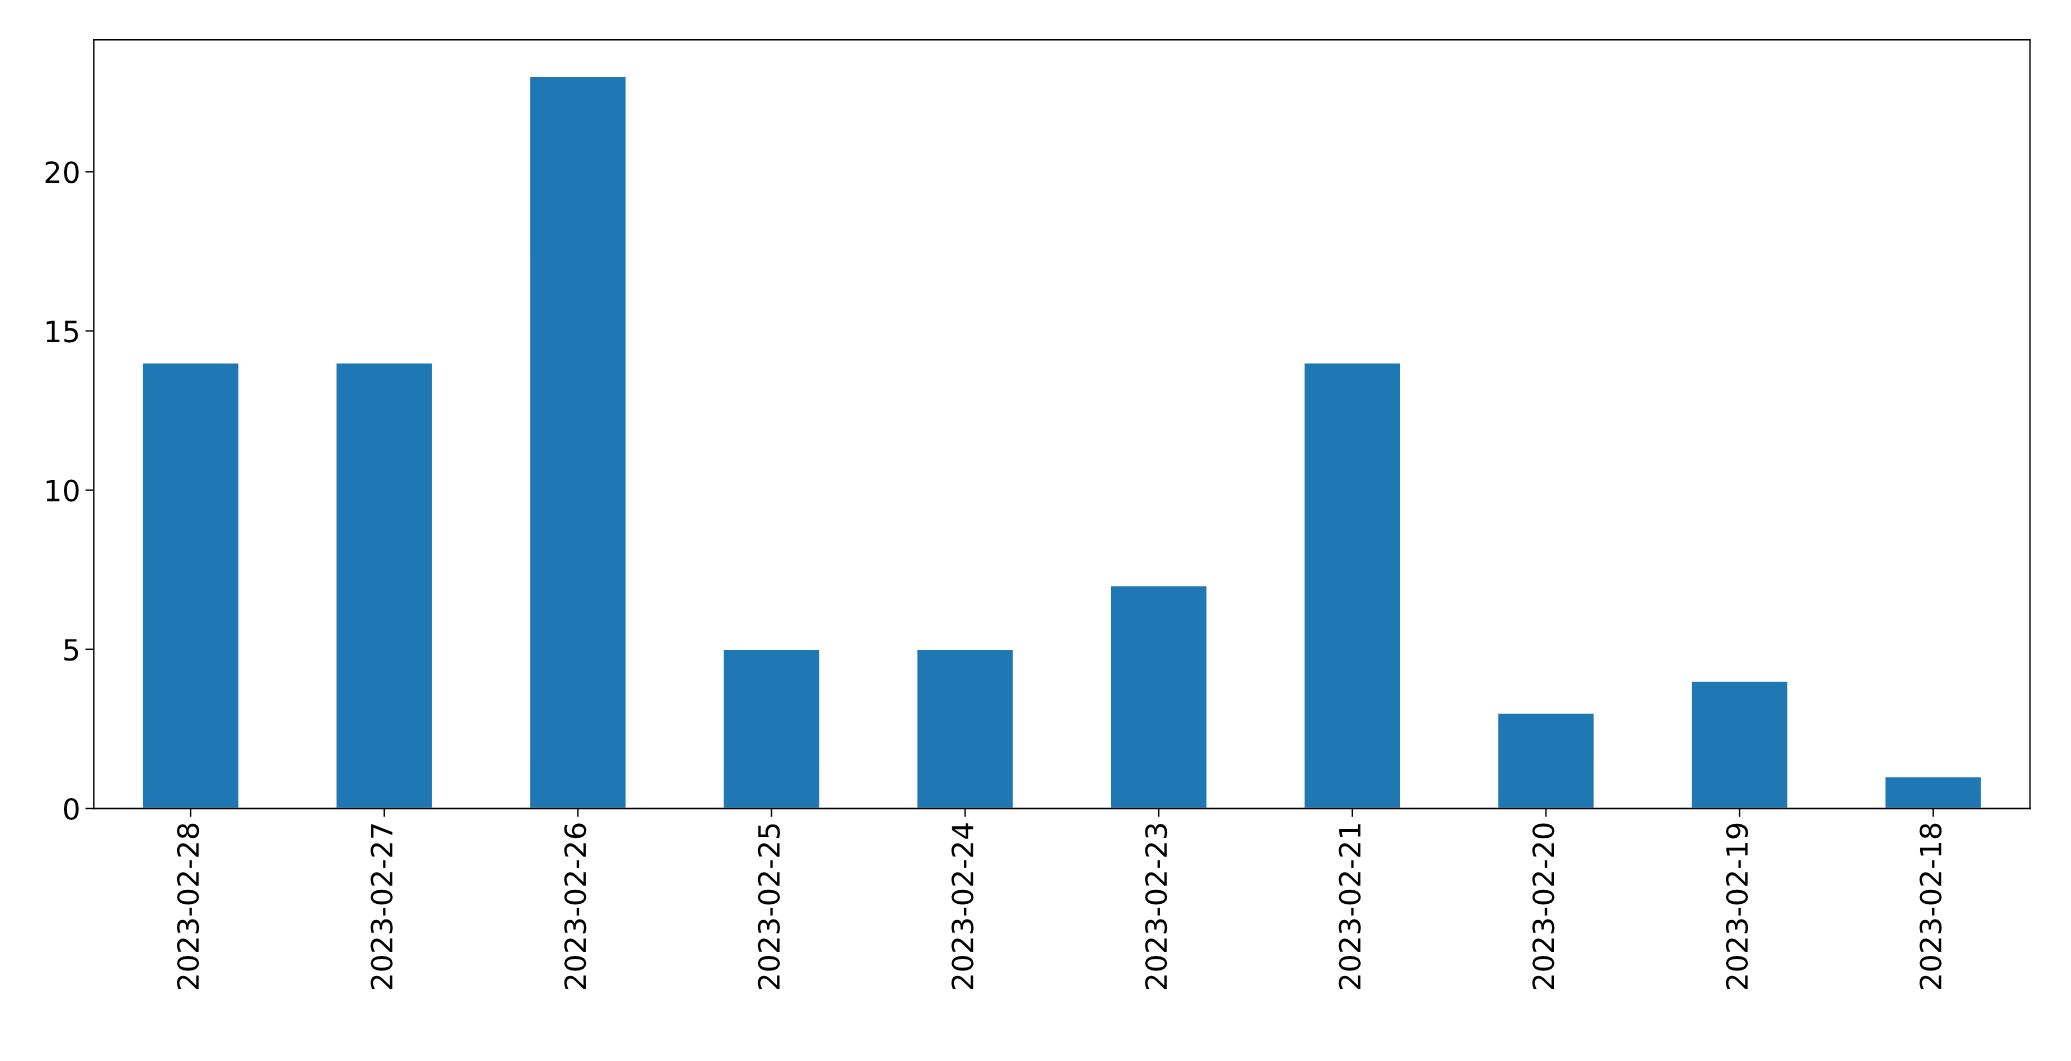 The image size is (2071, 1061). What do you see at coordinates (1737, 906) in the screenshot?
I see `x-tick-label: 2023-02-19` at bounding box center [1737, 906].